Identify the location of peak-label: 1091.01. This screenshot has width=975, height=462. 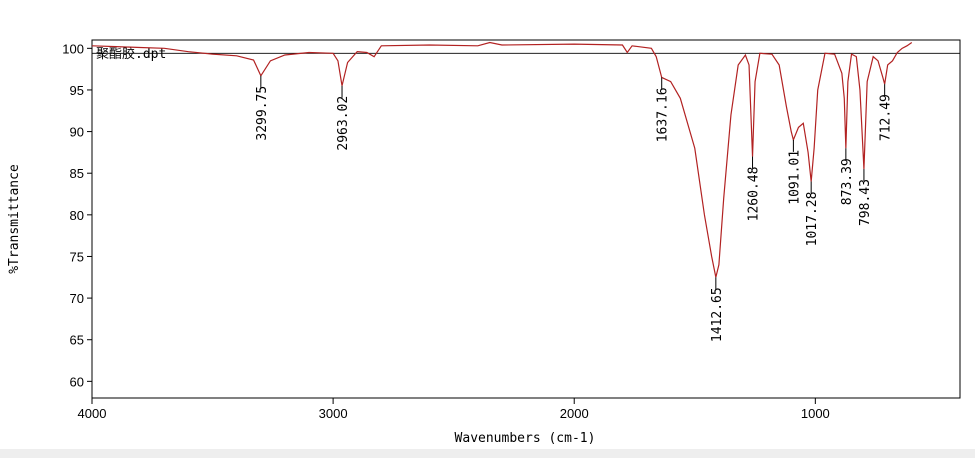
(794, 177).